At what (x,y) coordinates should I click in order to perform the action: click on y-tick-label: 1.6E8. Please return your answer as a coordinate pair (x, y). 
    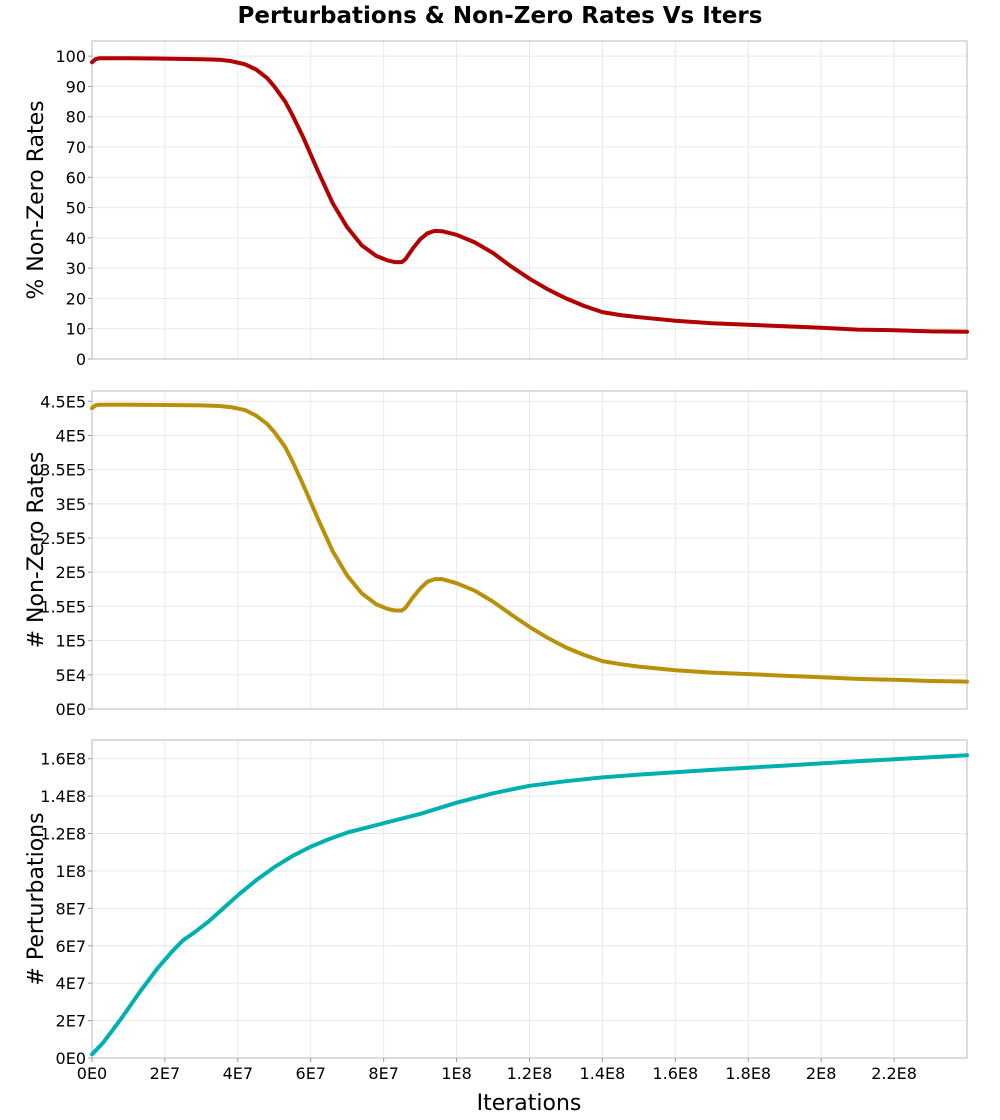
    Looking at the image, I should click on (63, 759).